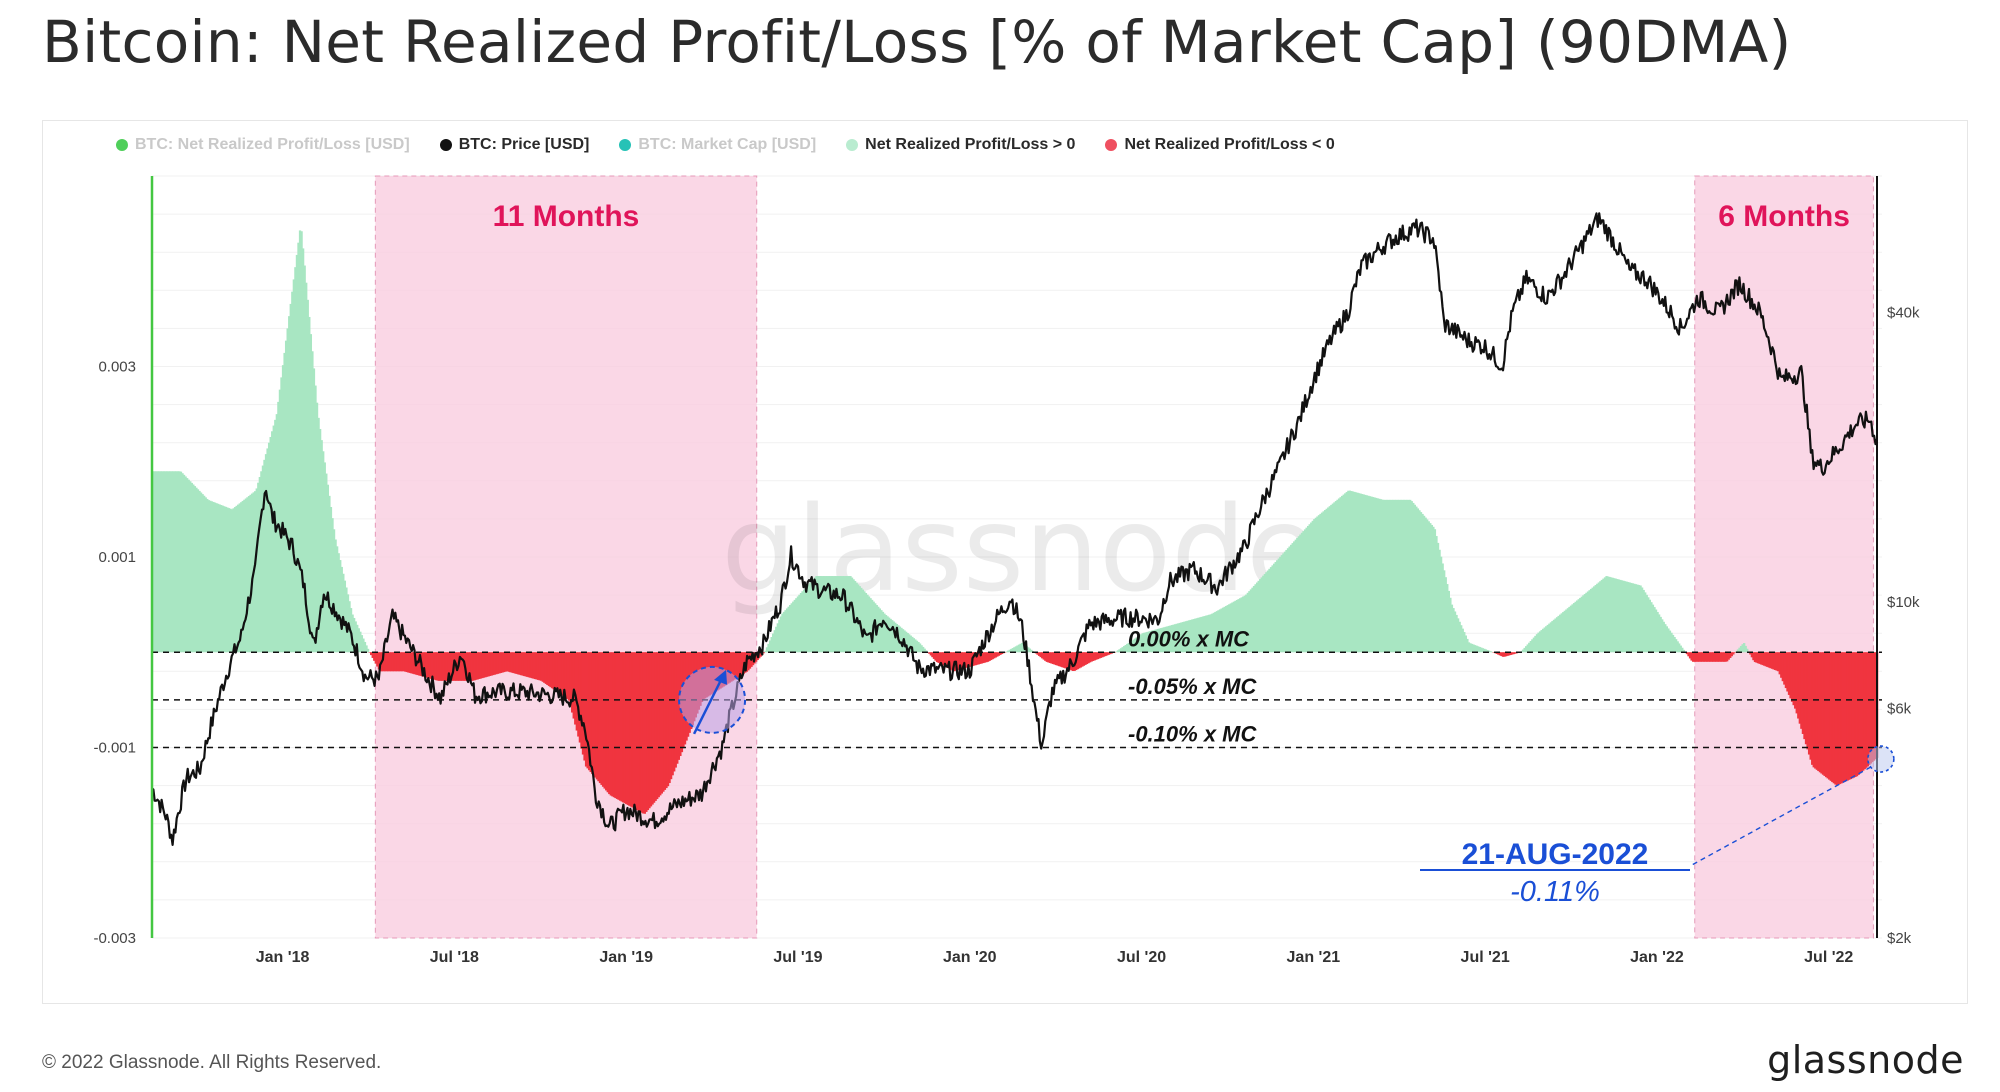 The width and height of the screenshot is (2000, 1092). Describe the element at coordinates (1865, 1060) in the screenshot. I see `glassnode-logo: glassnode` at that location.